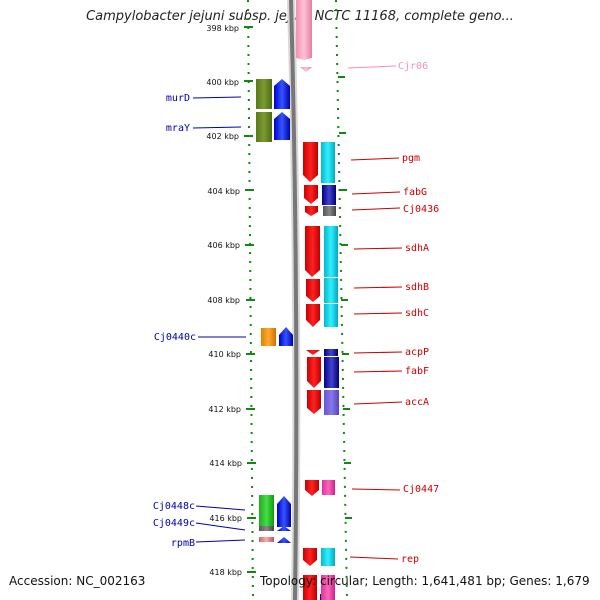 Image resolution: width=600 pixels, height=600 pixels. What do you see at coordinates (391, 248) in the screenshot?
I see `label-sdhA: sdhA` at bounding box center [391, 248].